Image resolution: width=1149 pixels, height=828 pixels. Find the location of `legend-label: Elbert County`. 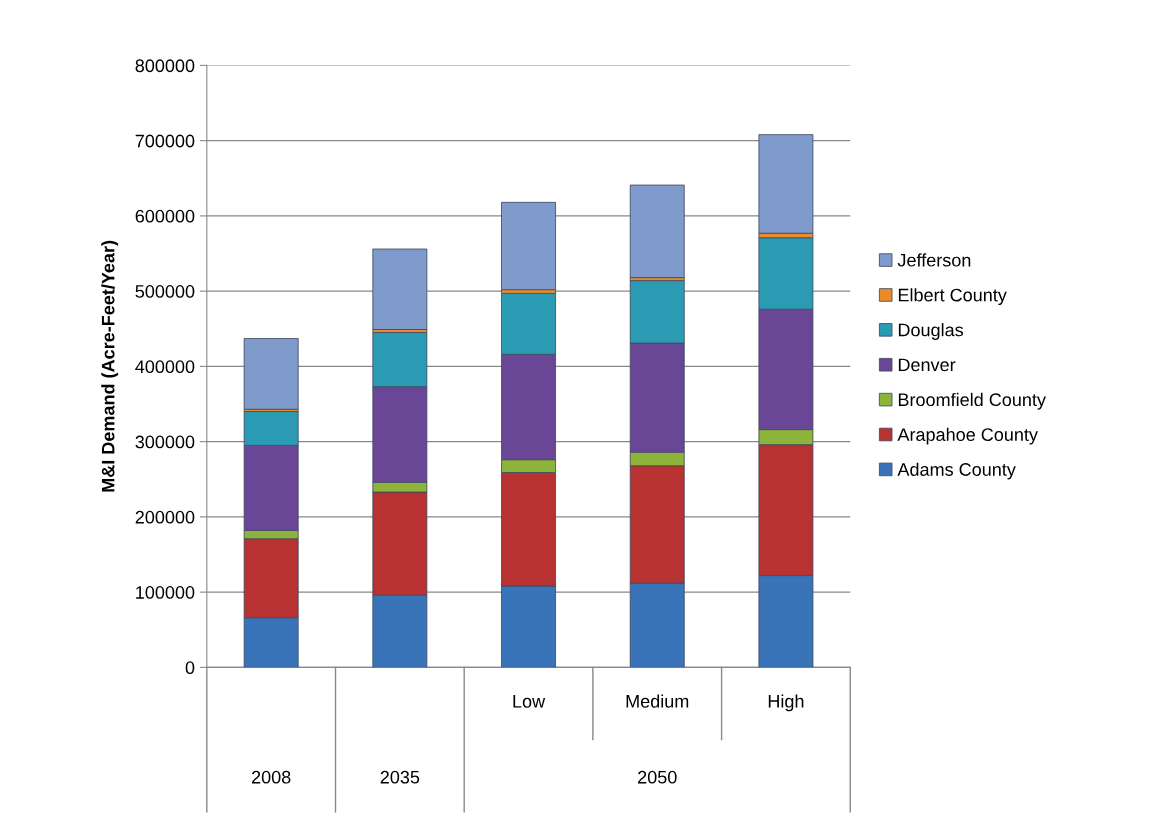

legend-label: Elbert County is located at coordinates (952, 297).